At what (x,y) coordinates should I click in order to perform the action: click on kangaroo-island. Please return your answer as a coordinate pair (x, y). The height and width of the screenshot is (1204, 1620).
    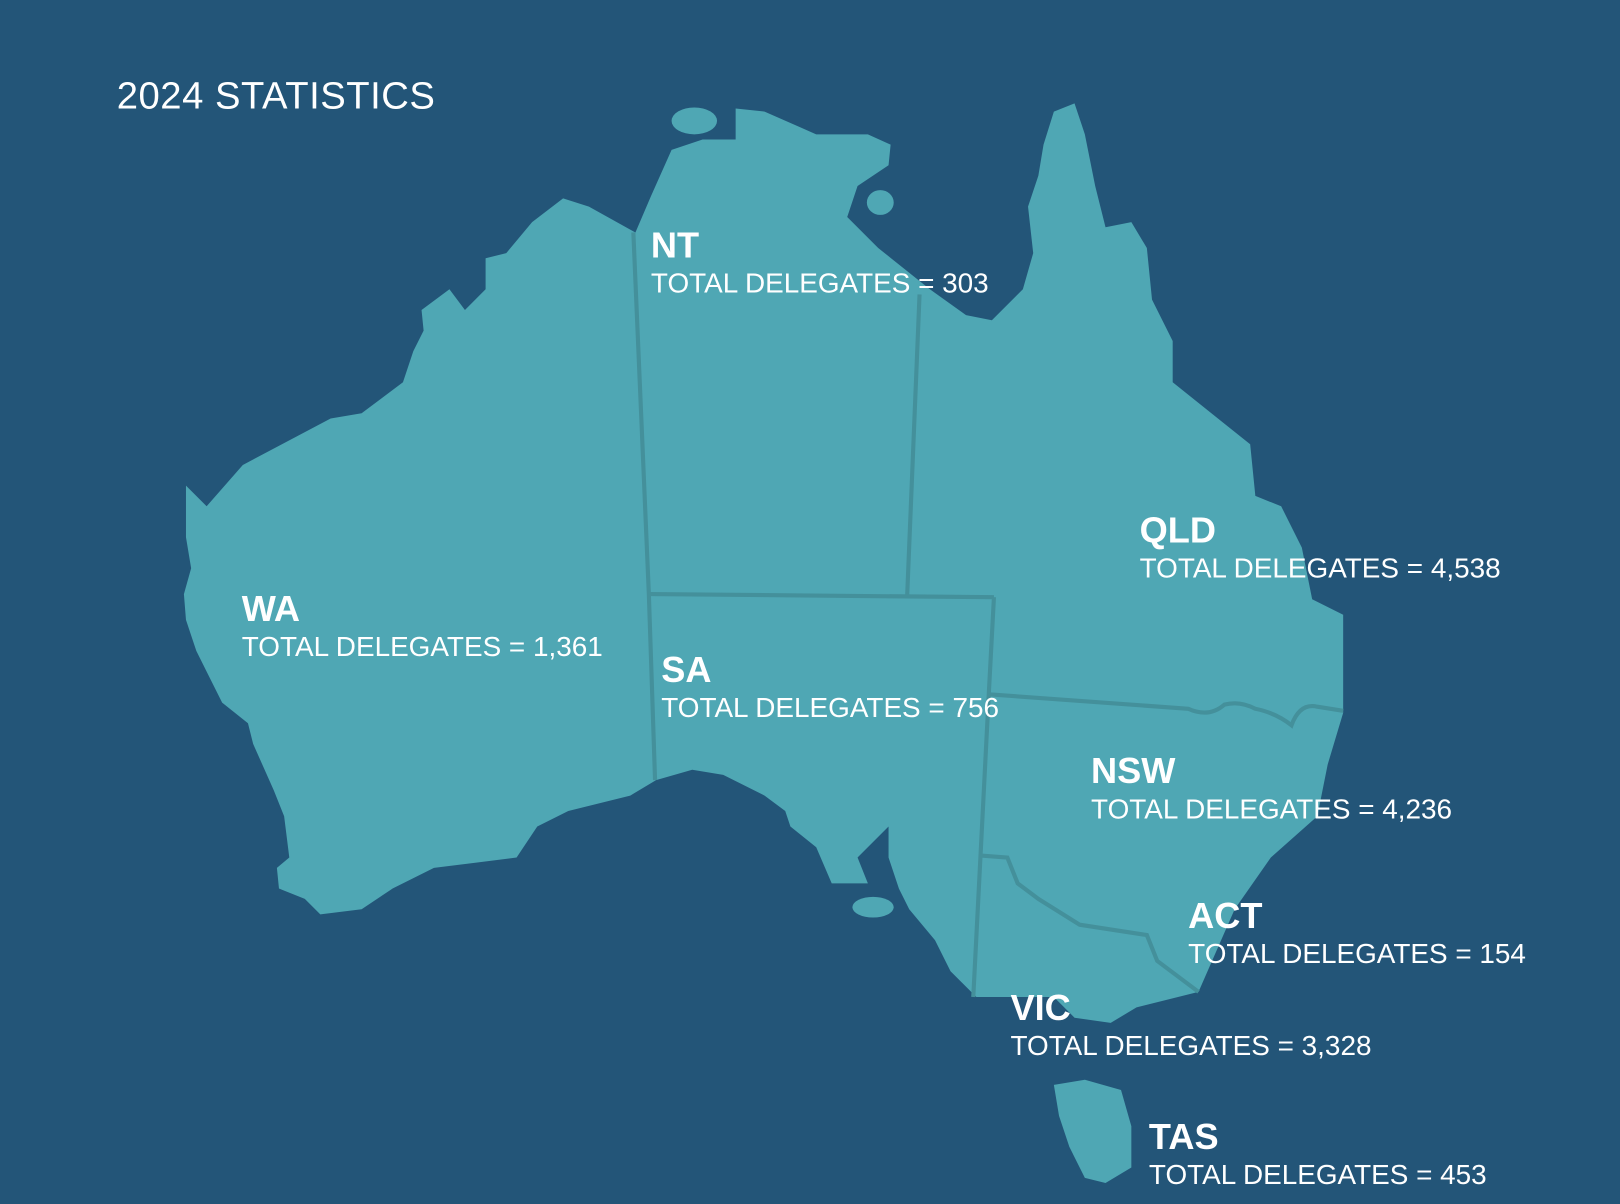
    Looking at the image, I should click on (873, 907).